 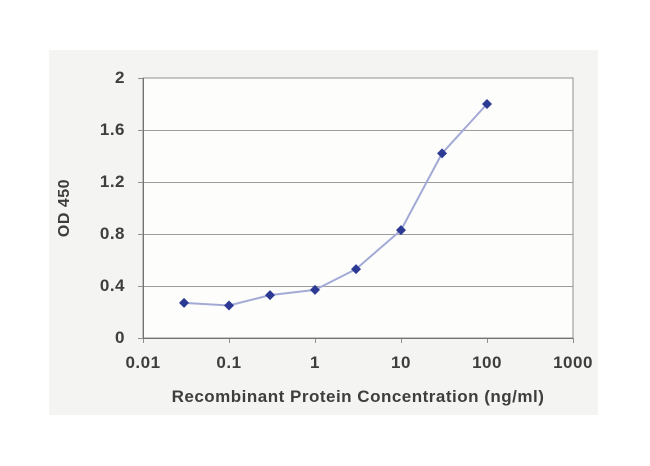 I want to click on y-tick-label: 1.2, so click(x=112, y=181).